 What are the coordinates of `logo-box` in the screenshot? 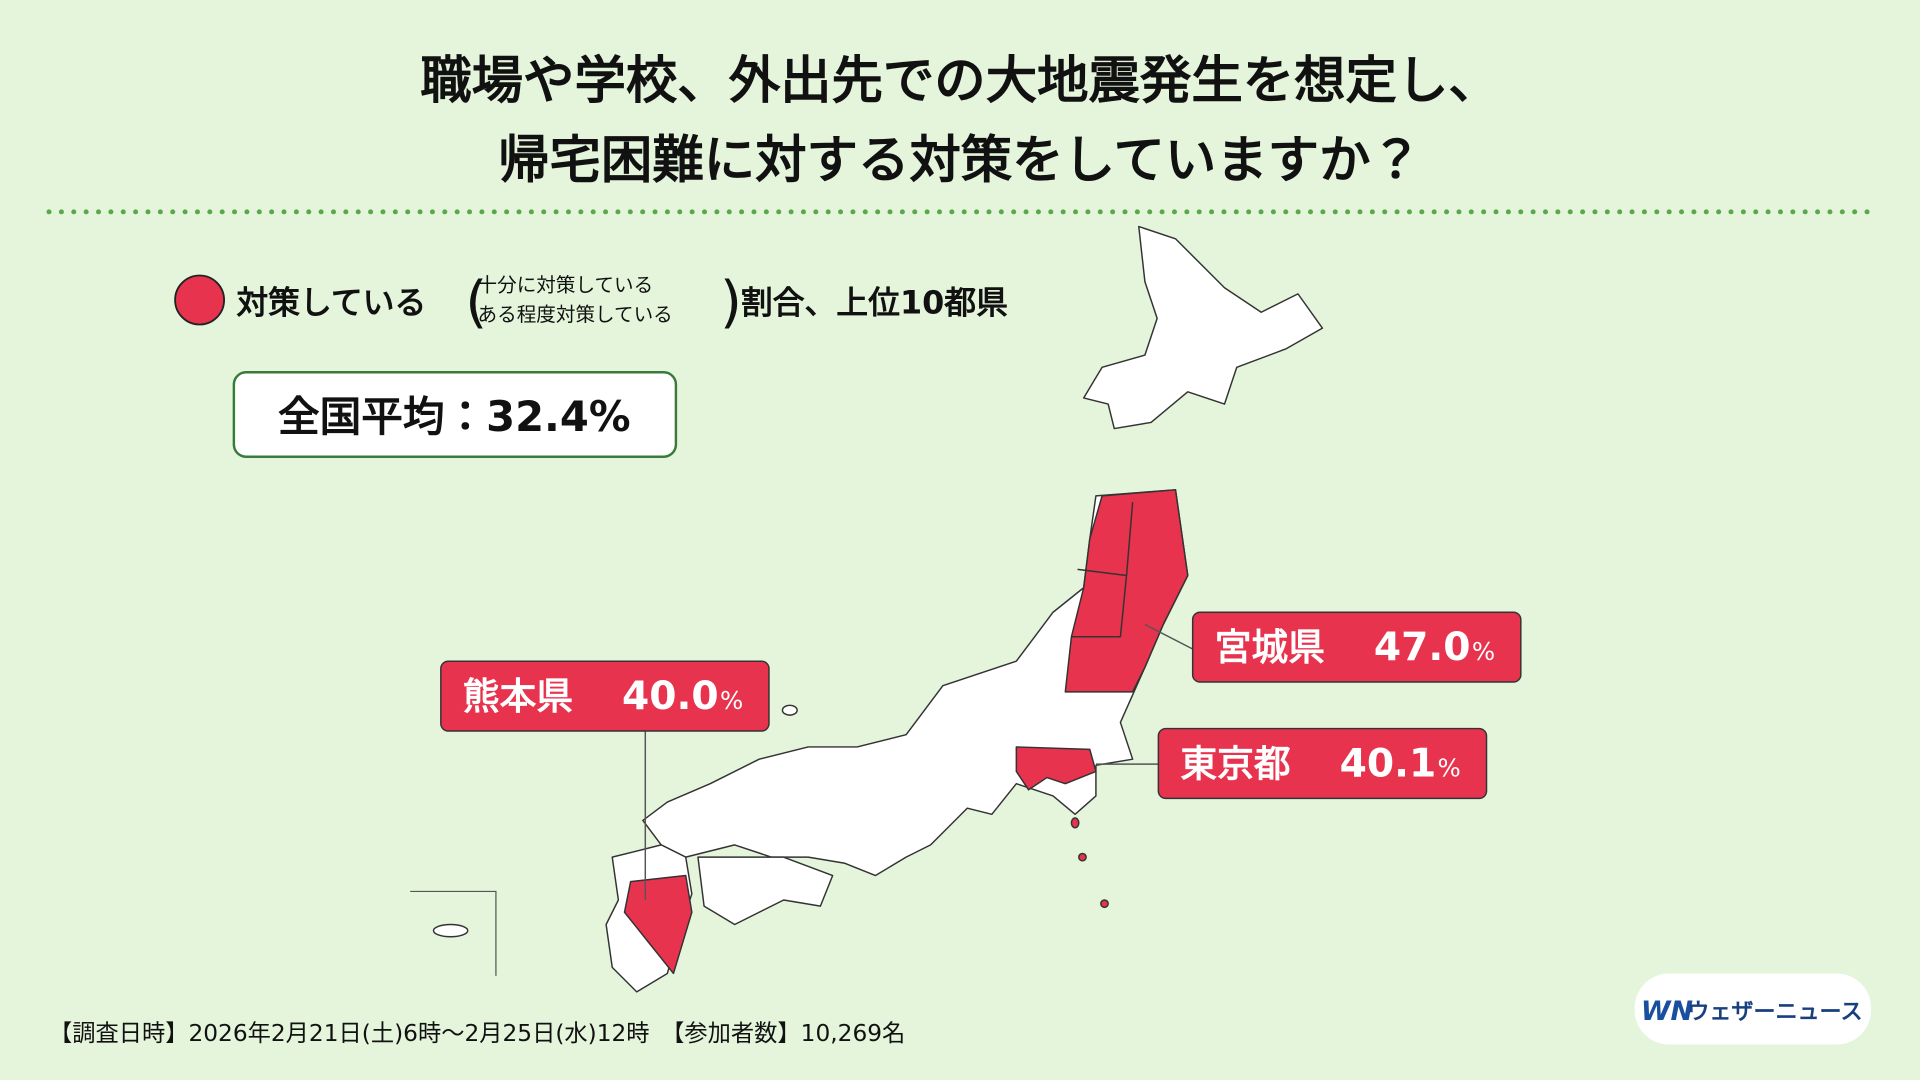 It's located at (1753, 1009).